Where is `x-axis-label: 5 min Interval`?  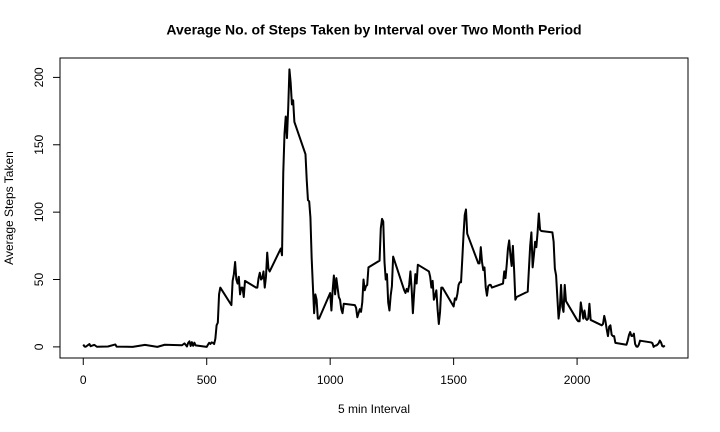 x-axis-label: 5 min Interval is located at coordinates (374, 409).